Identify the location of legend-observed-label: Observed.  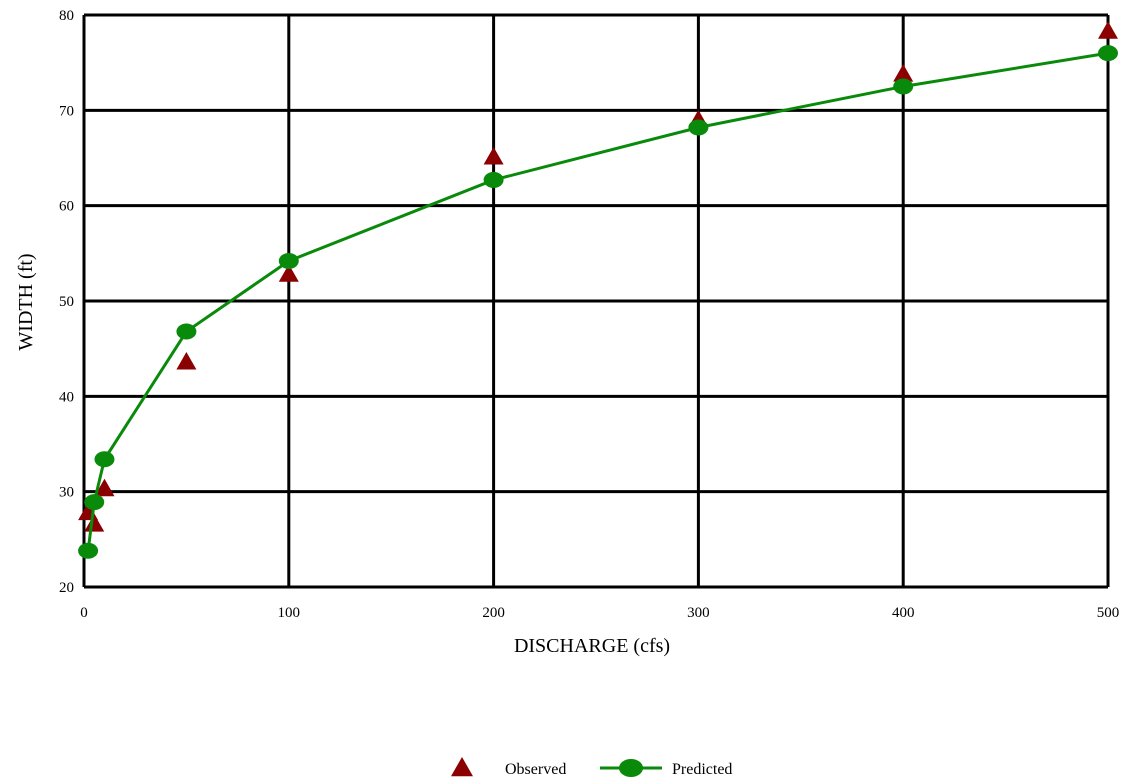
(535, 769).